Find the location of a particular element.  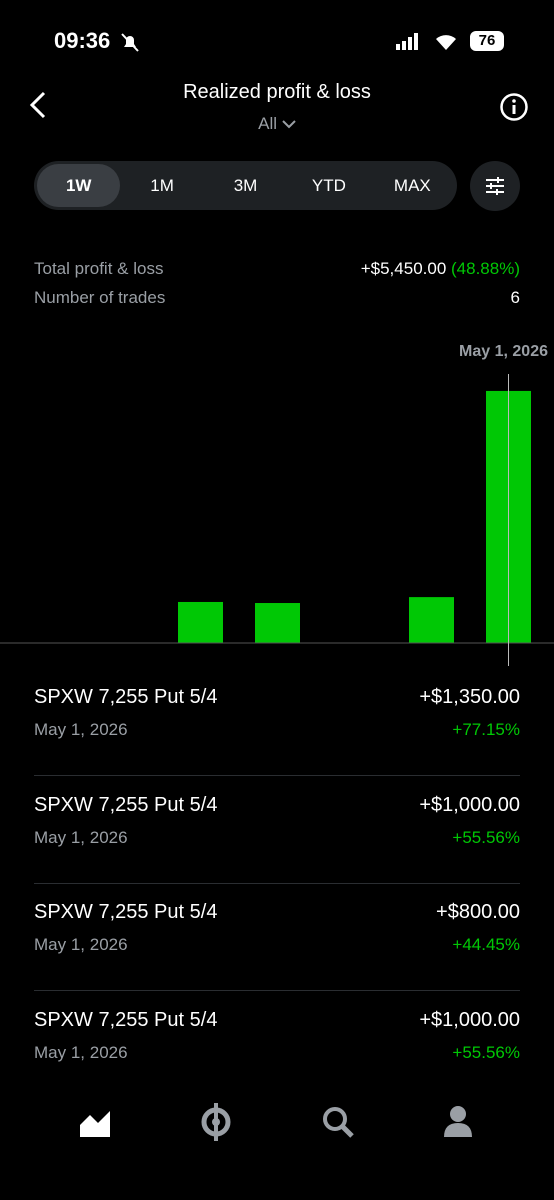

summary-row: Total profit & loss +$5,450.00 (48.88%) is located at coordinates (277, 269).